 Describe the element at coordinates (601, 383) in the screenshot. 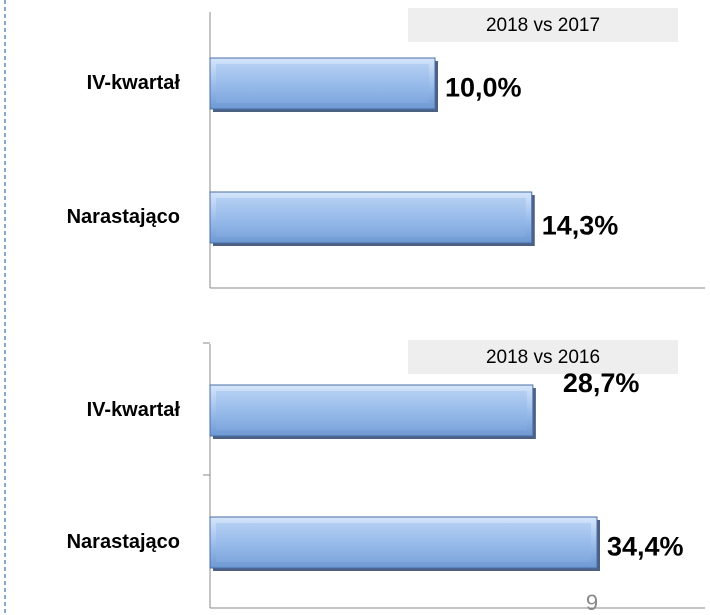

I see `value-label: 28,7%` at that location.